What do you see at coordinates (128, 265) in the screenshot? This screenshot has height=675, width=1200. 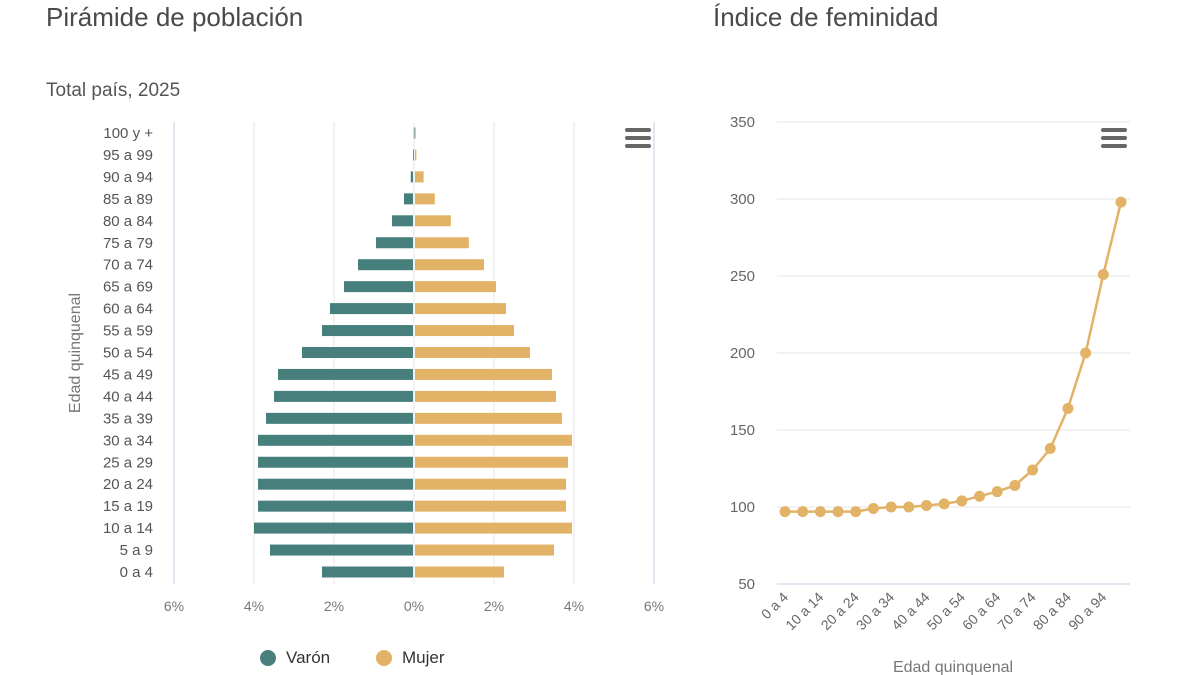 I see `pyramid-y-tick-label: 70 a 74` at bounding box center [128, 265].